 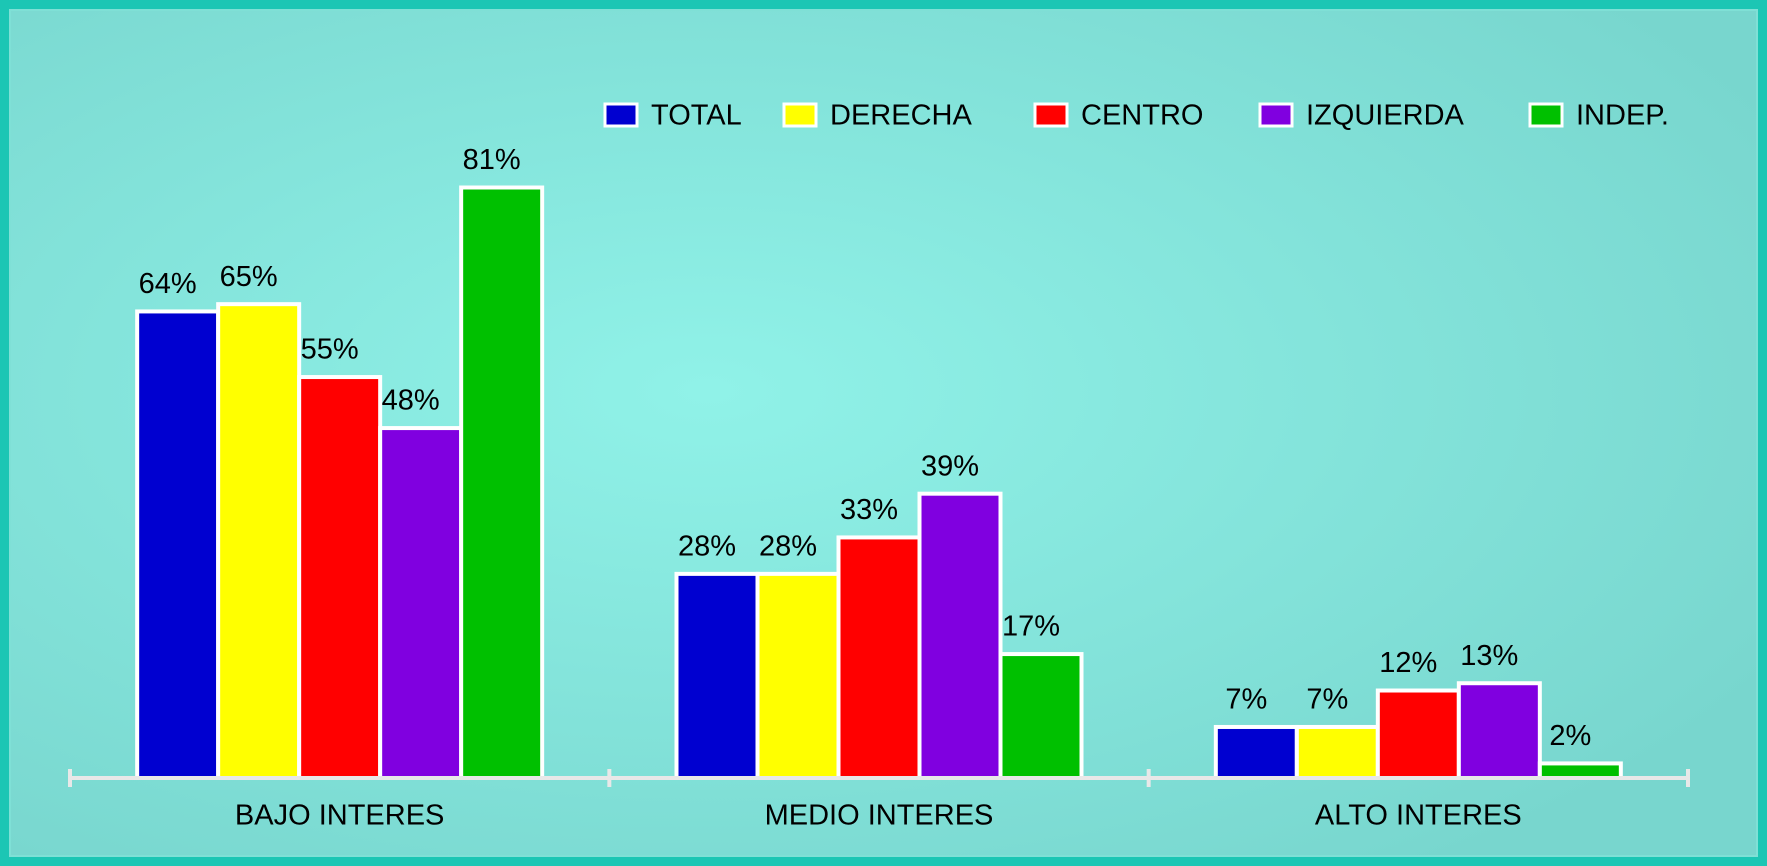 What do you see at coordinates (168, 284) in the screenshot?
I see `data-label: 64%` at bounding box center [168, 284].